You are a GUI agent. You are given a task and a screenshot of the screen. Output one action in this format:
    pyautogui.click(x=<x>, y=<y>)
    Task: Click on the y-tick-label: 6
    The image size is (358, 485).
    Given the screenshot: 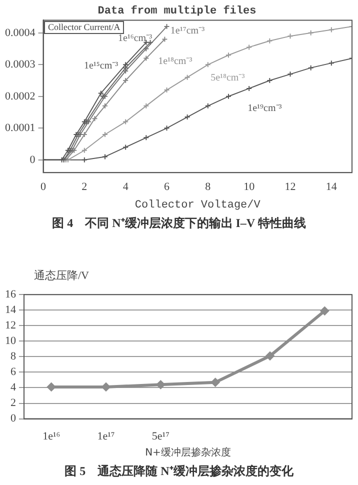 What is the action you would take?
    pyautogui.click(x=13, y=372)
    